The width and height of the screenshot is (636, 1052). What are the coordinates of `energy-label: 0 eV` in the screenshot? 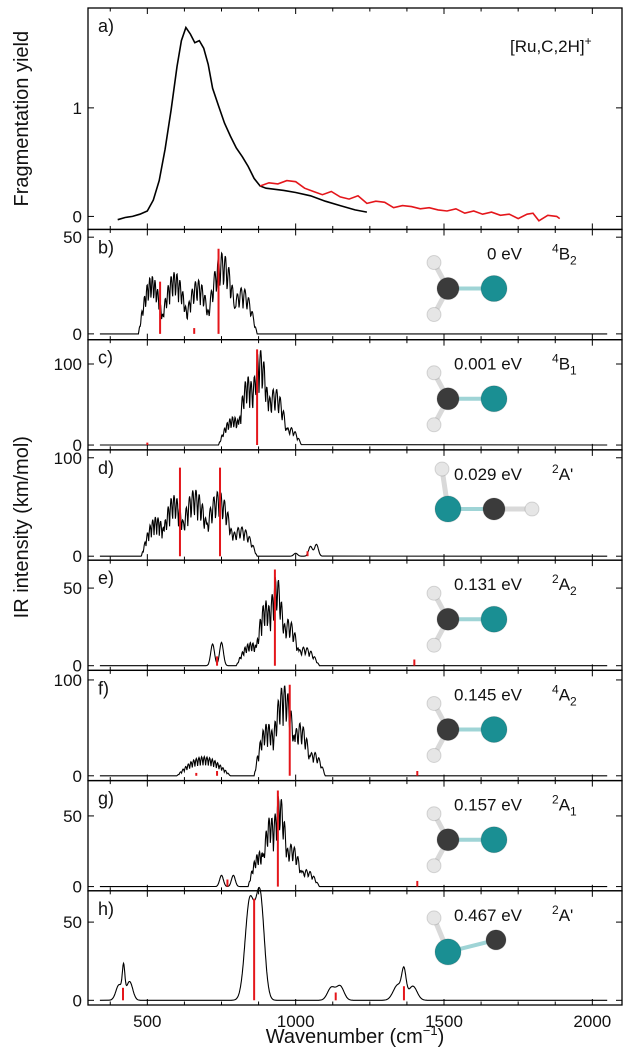 It's located at (505, 253).